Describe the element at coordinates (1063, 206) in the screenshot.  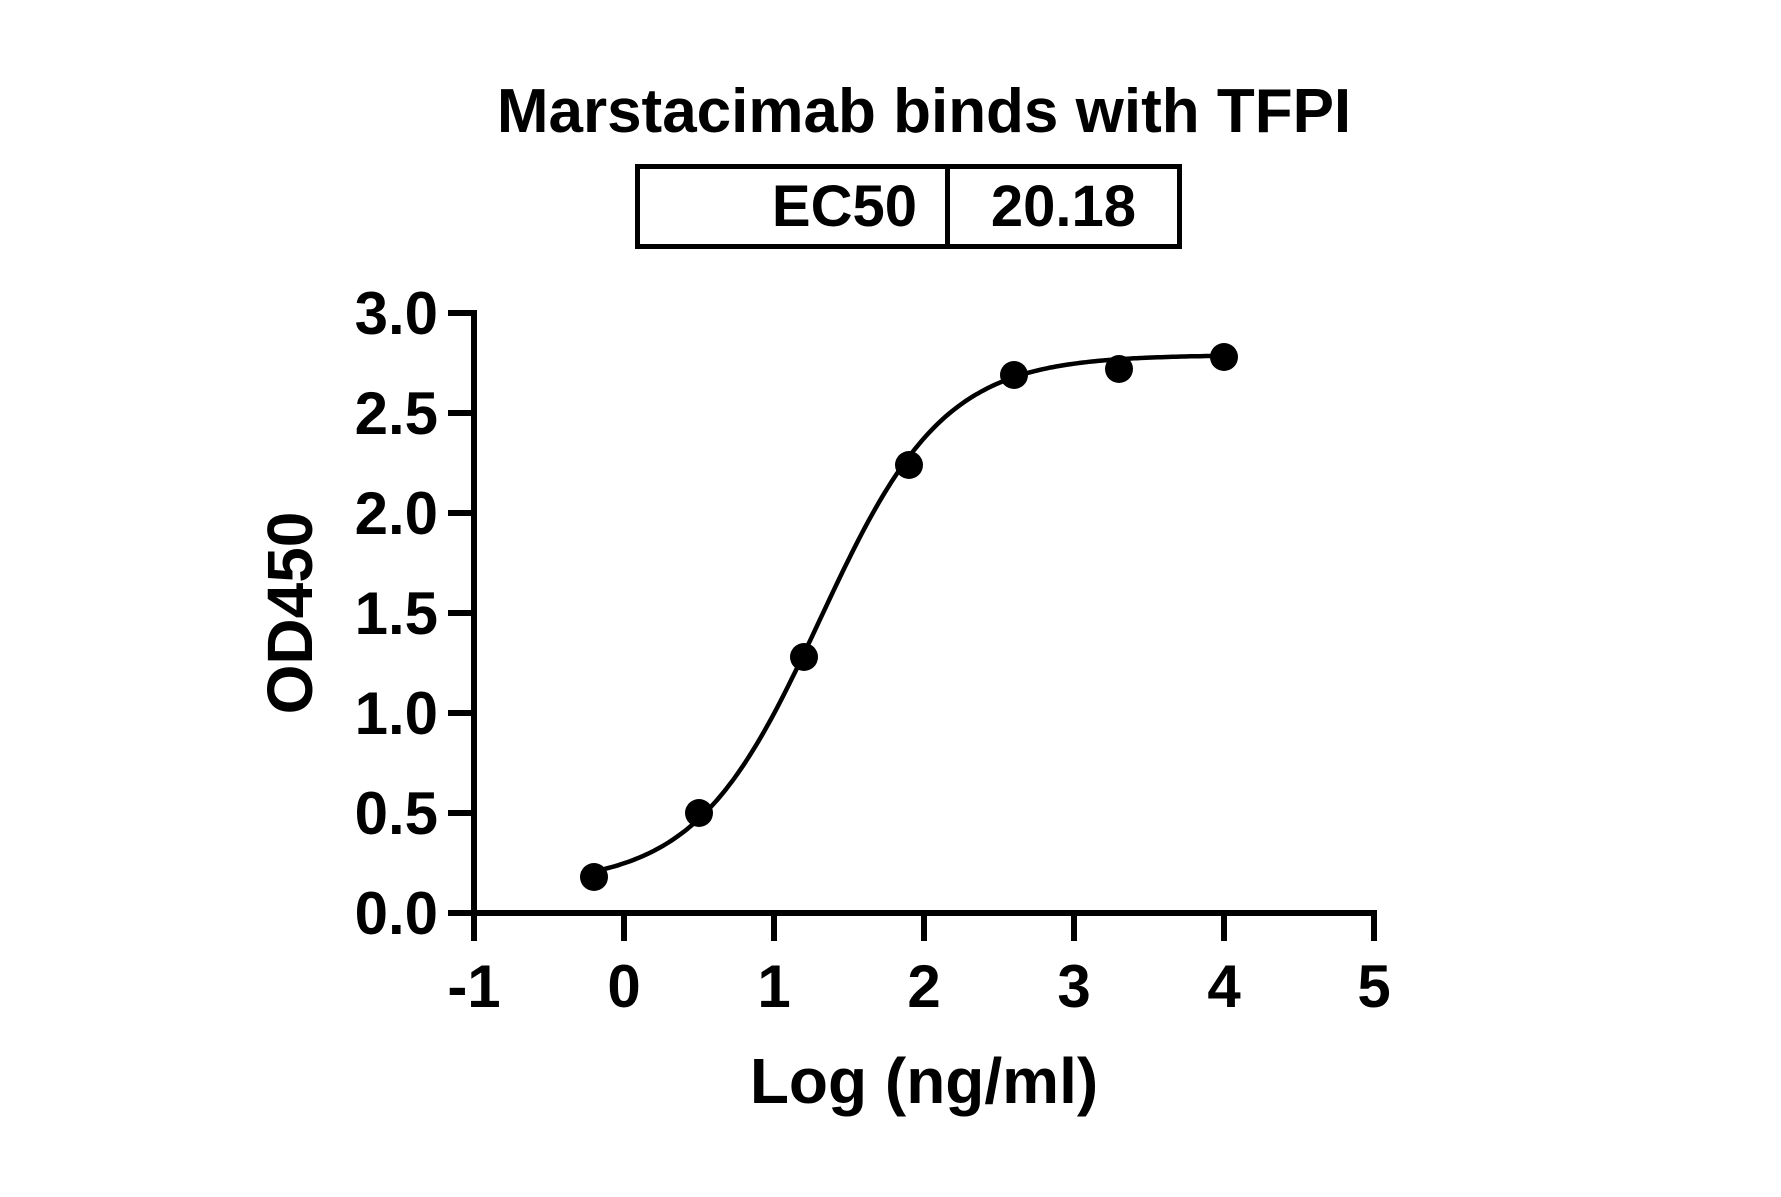
I see `ec50-value-cell: 20.18` at that location.